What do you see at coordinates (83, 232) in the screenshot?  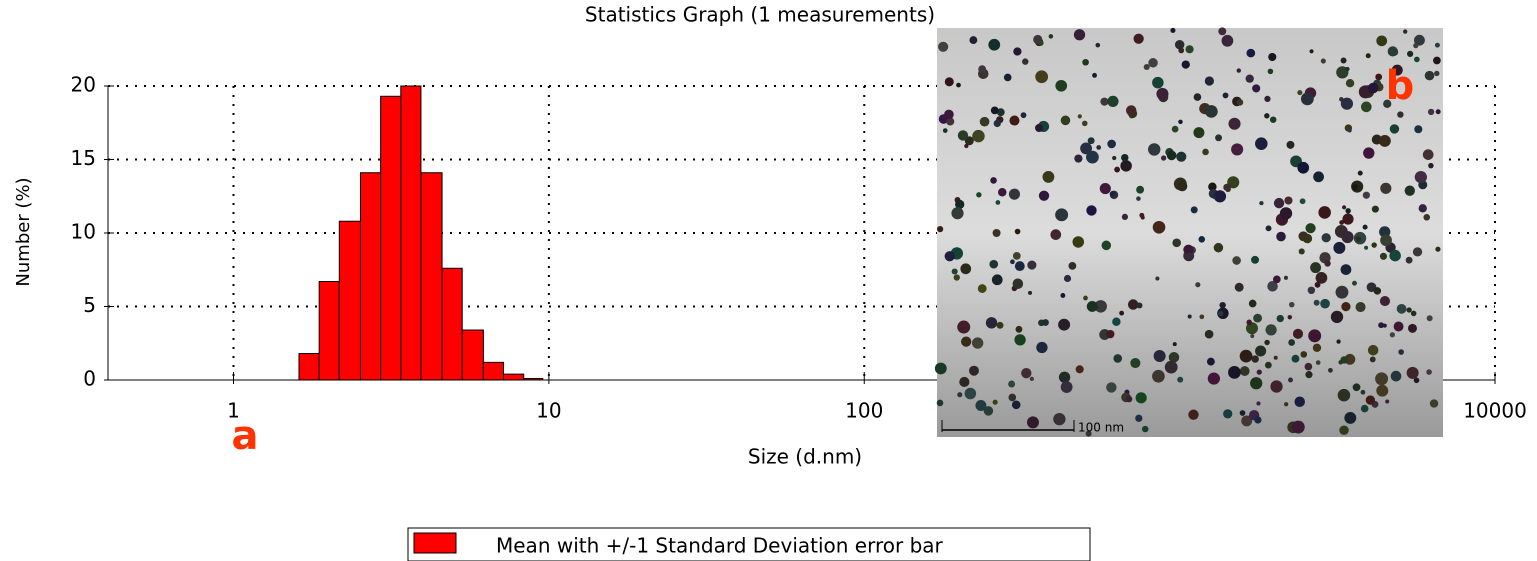 I see `y-tick-label: 10` at bounding box center [83, 232].